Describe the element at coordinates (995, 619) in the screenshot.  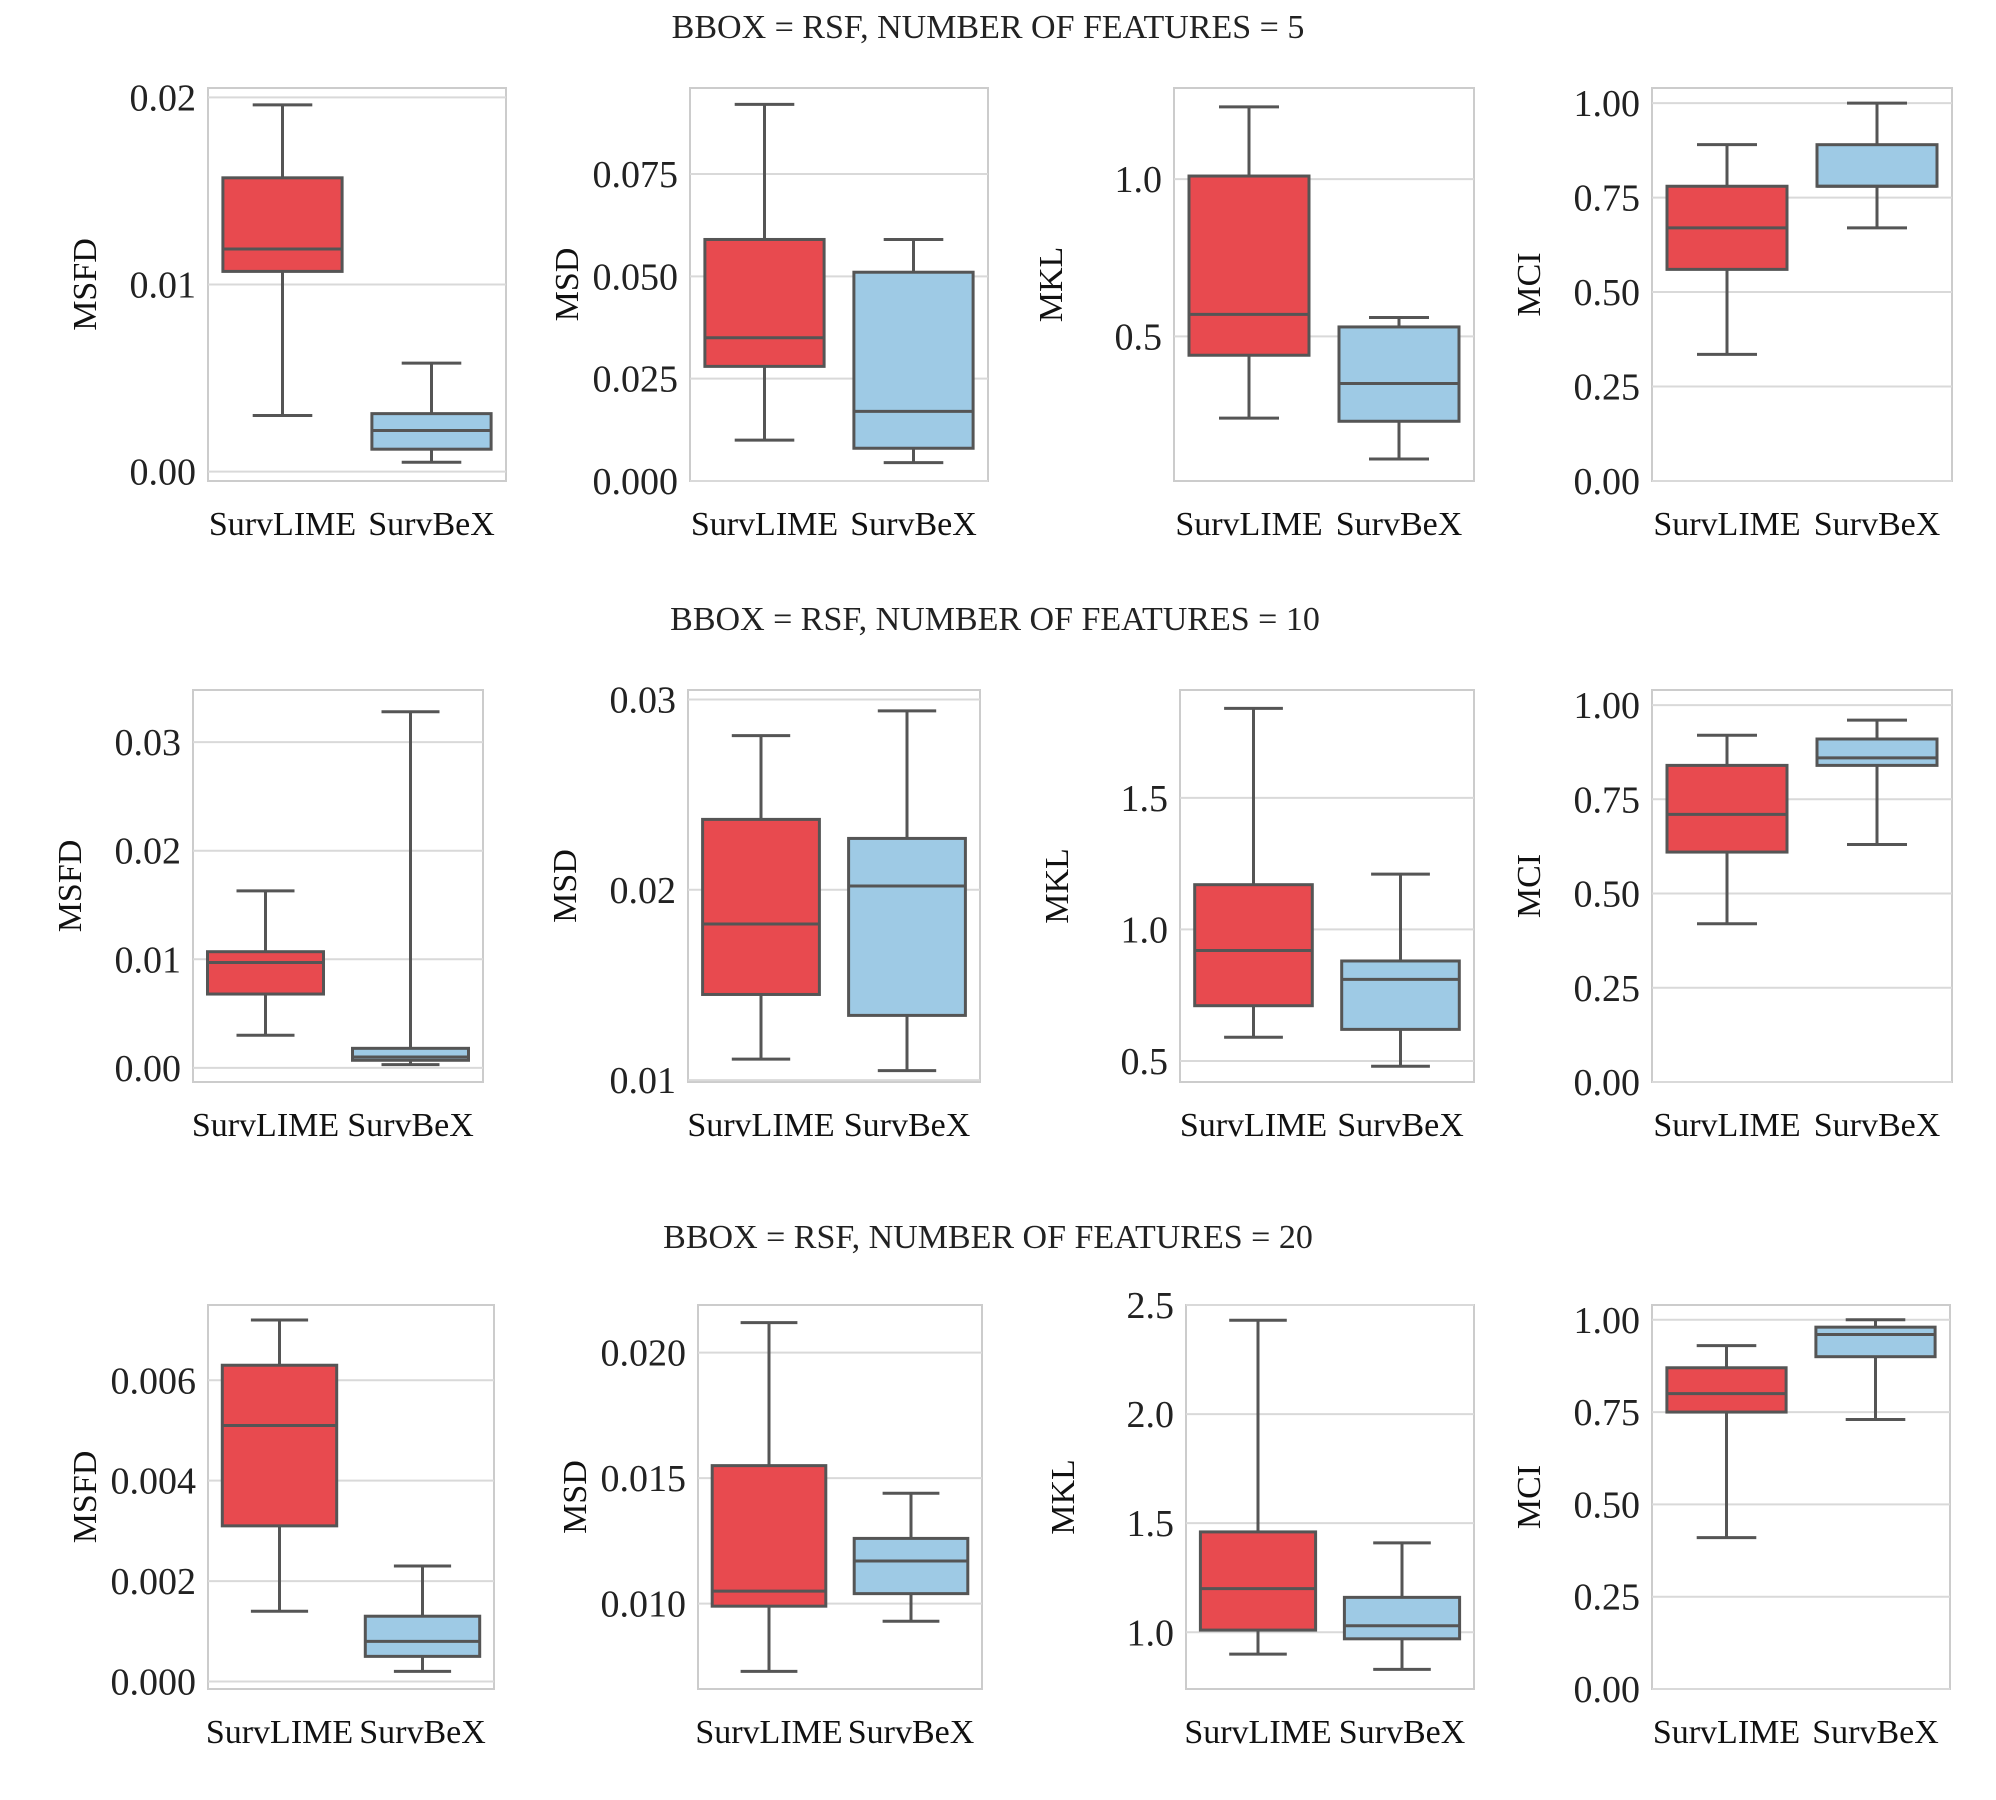
I see `section-title-features-10: BBOX = RSF, NUMBER OF FEATURES = 10` at that location.